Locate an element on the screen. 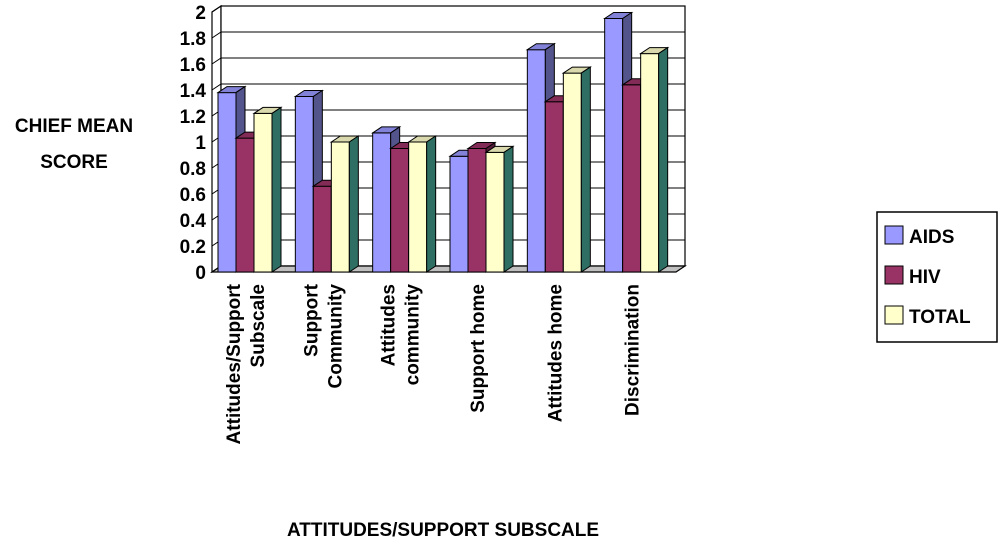 The width and height of the screenshot is (1000, 541). x-tick-label: Attitudes/Support is located at coordinates (234, 363).